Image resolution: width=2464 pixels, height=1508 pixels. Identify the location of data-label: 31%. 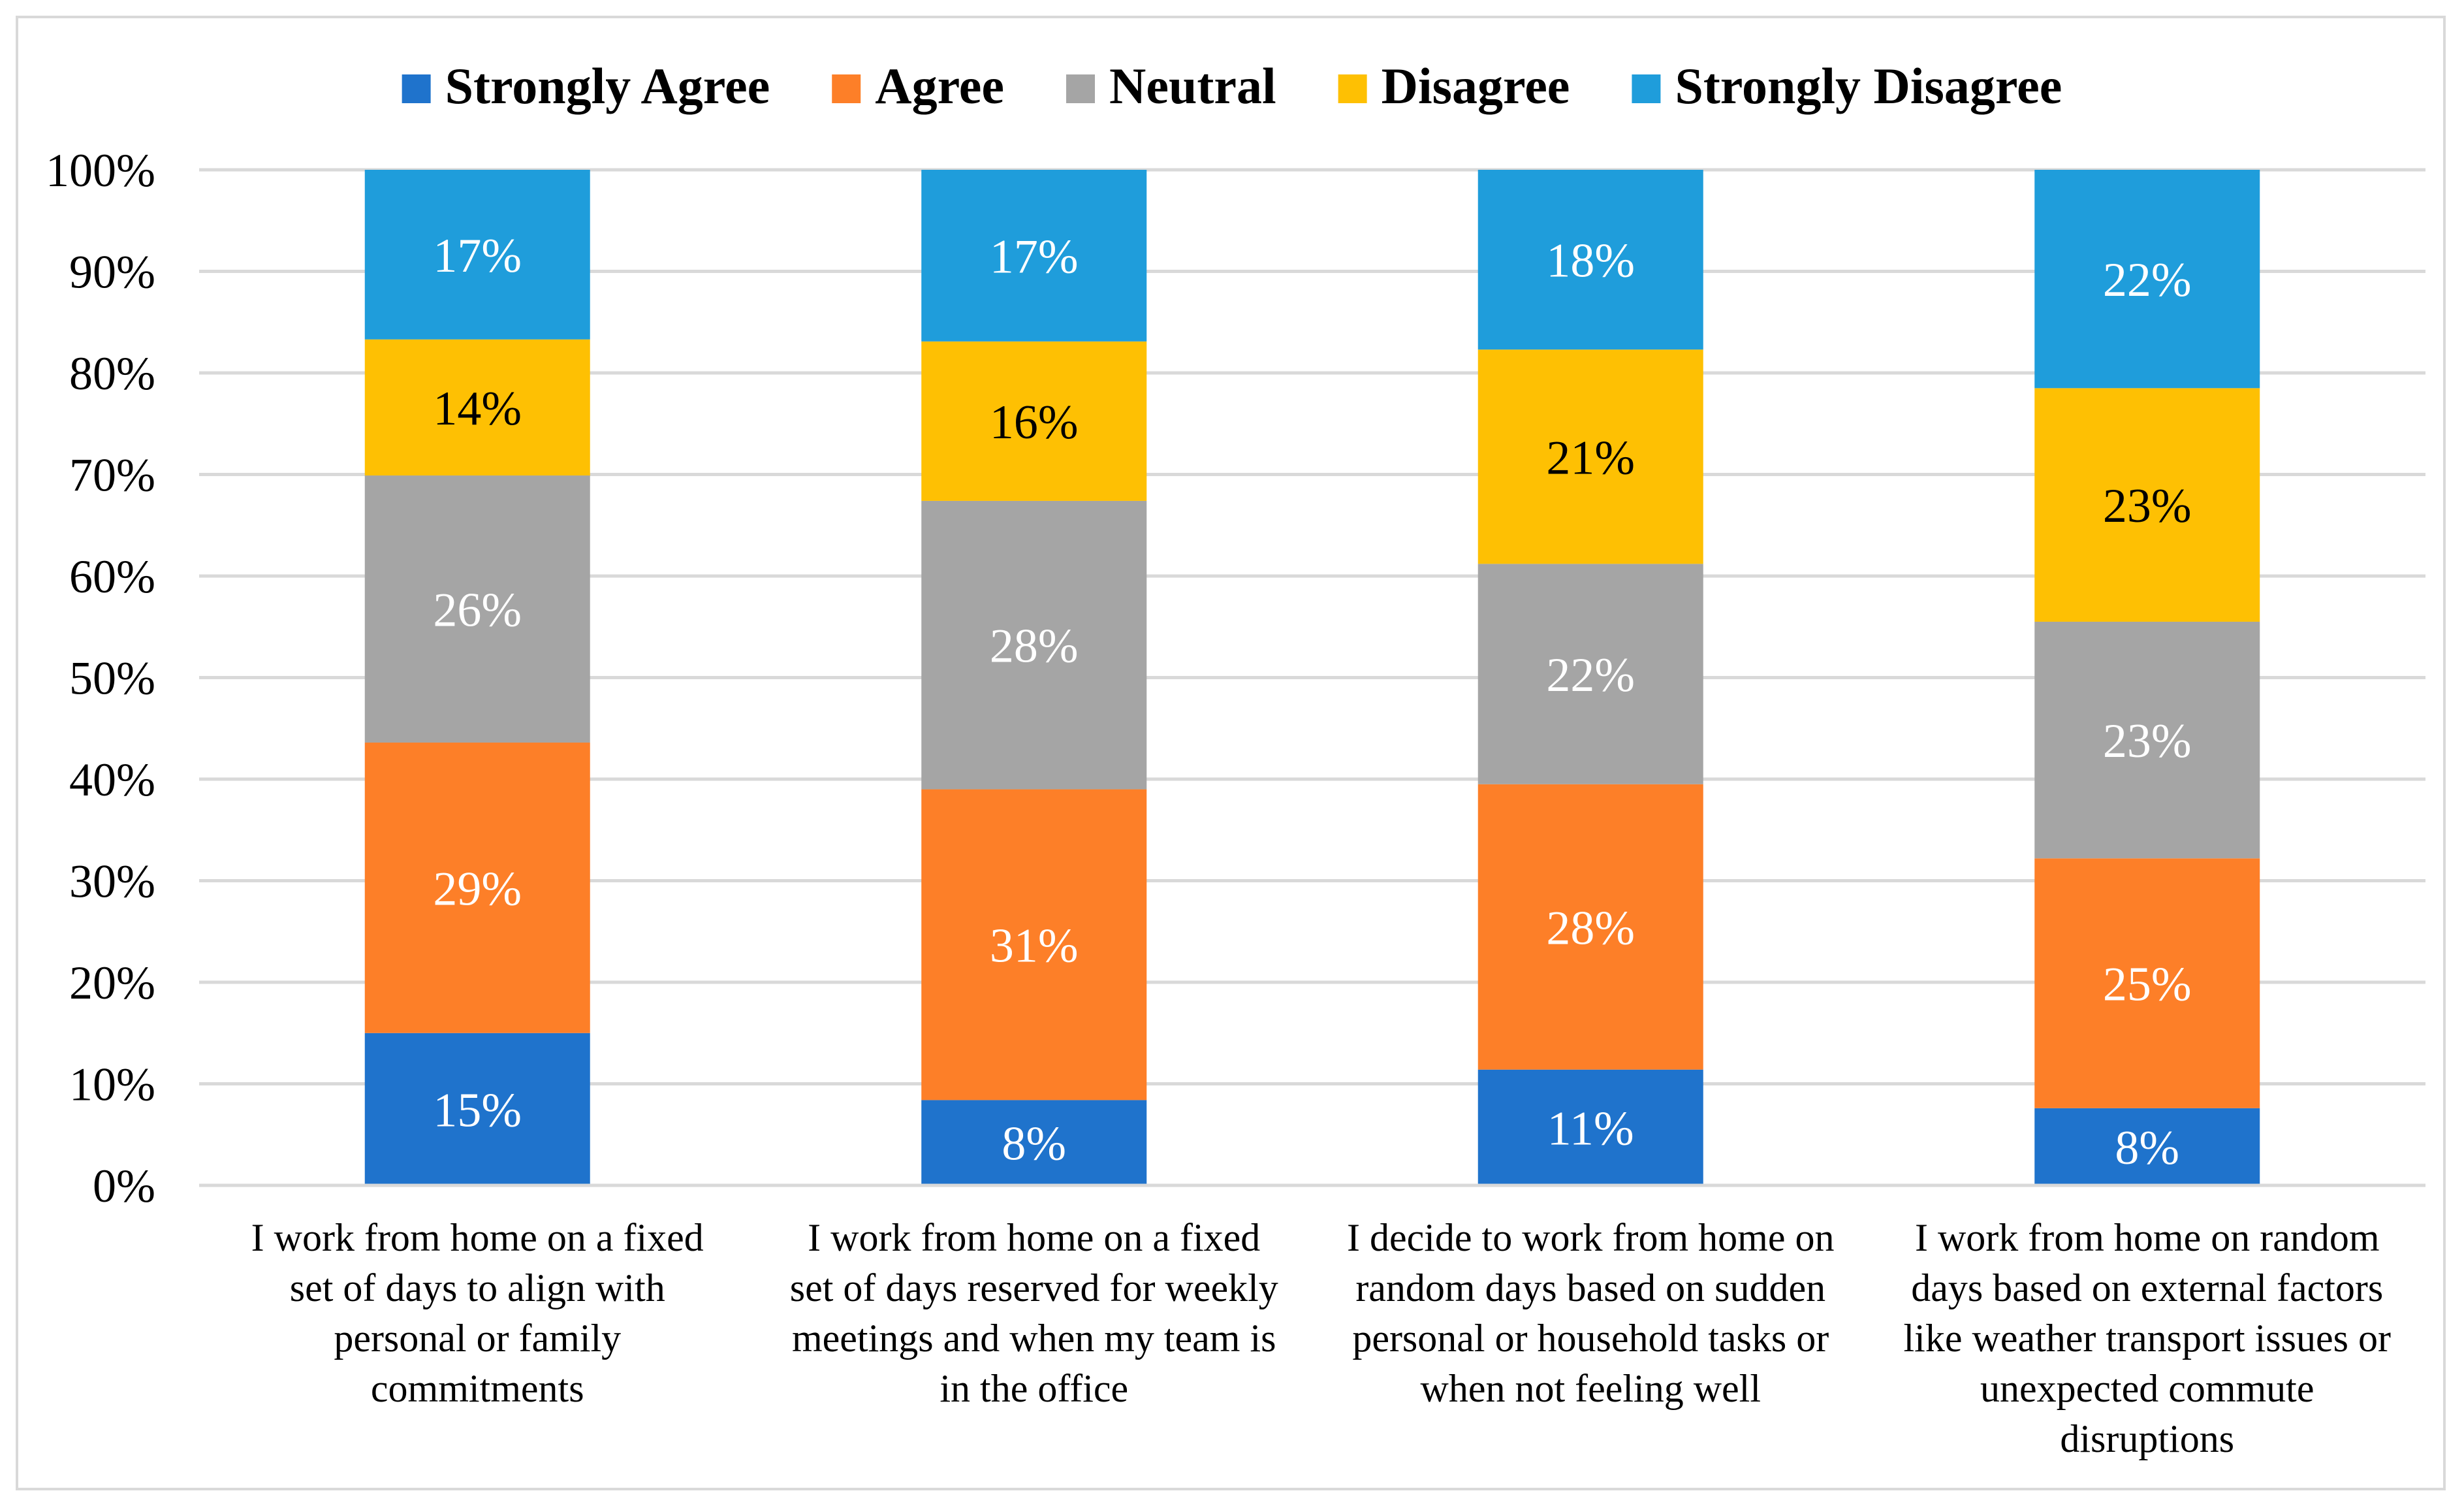
(1034, 945).